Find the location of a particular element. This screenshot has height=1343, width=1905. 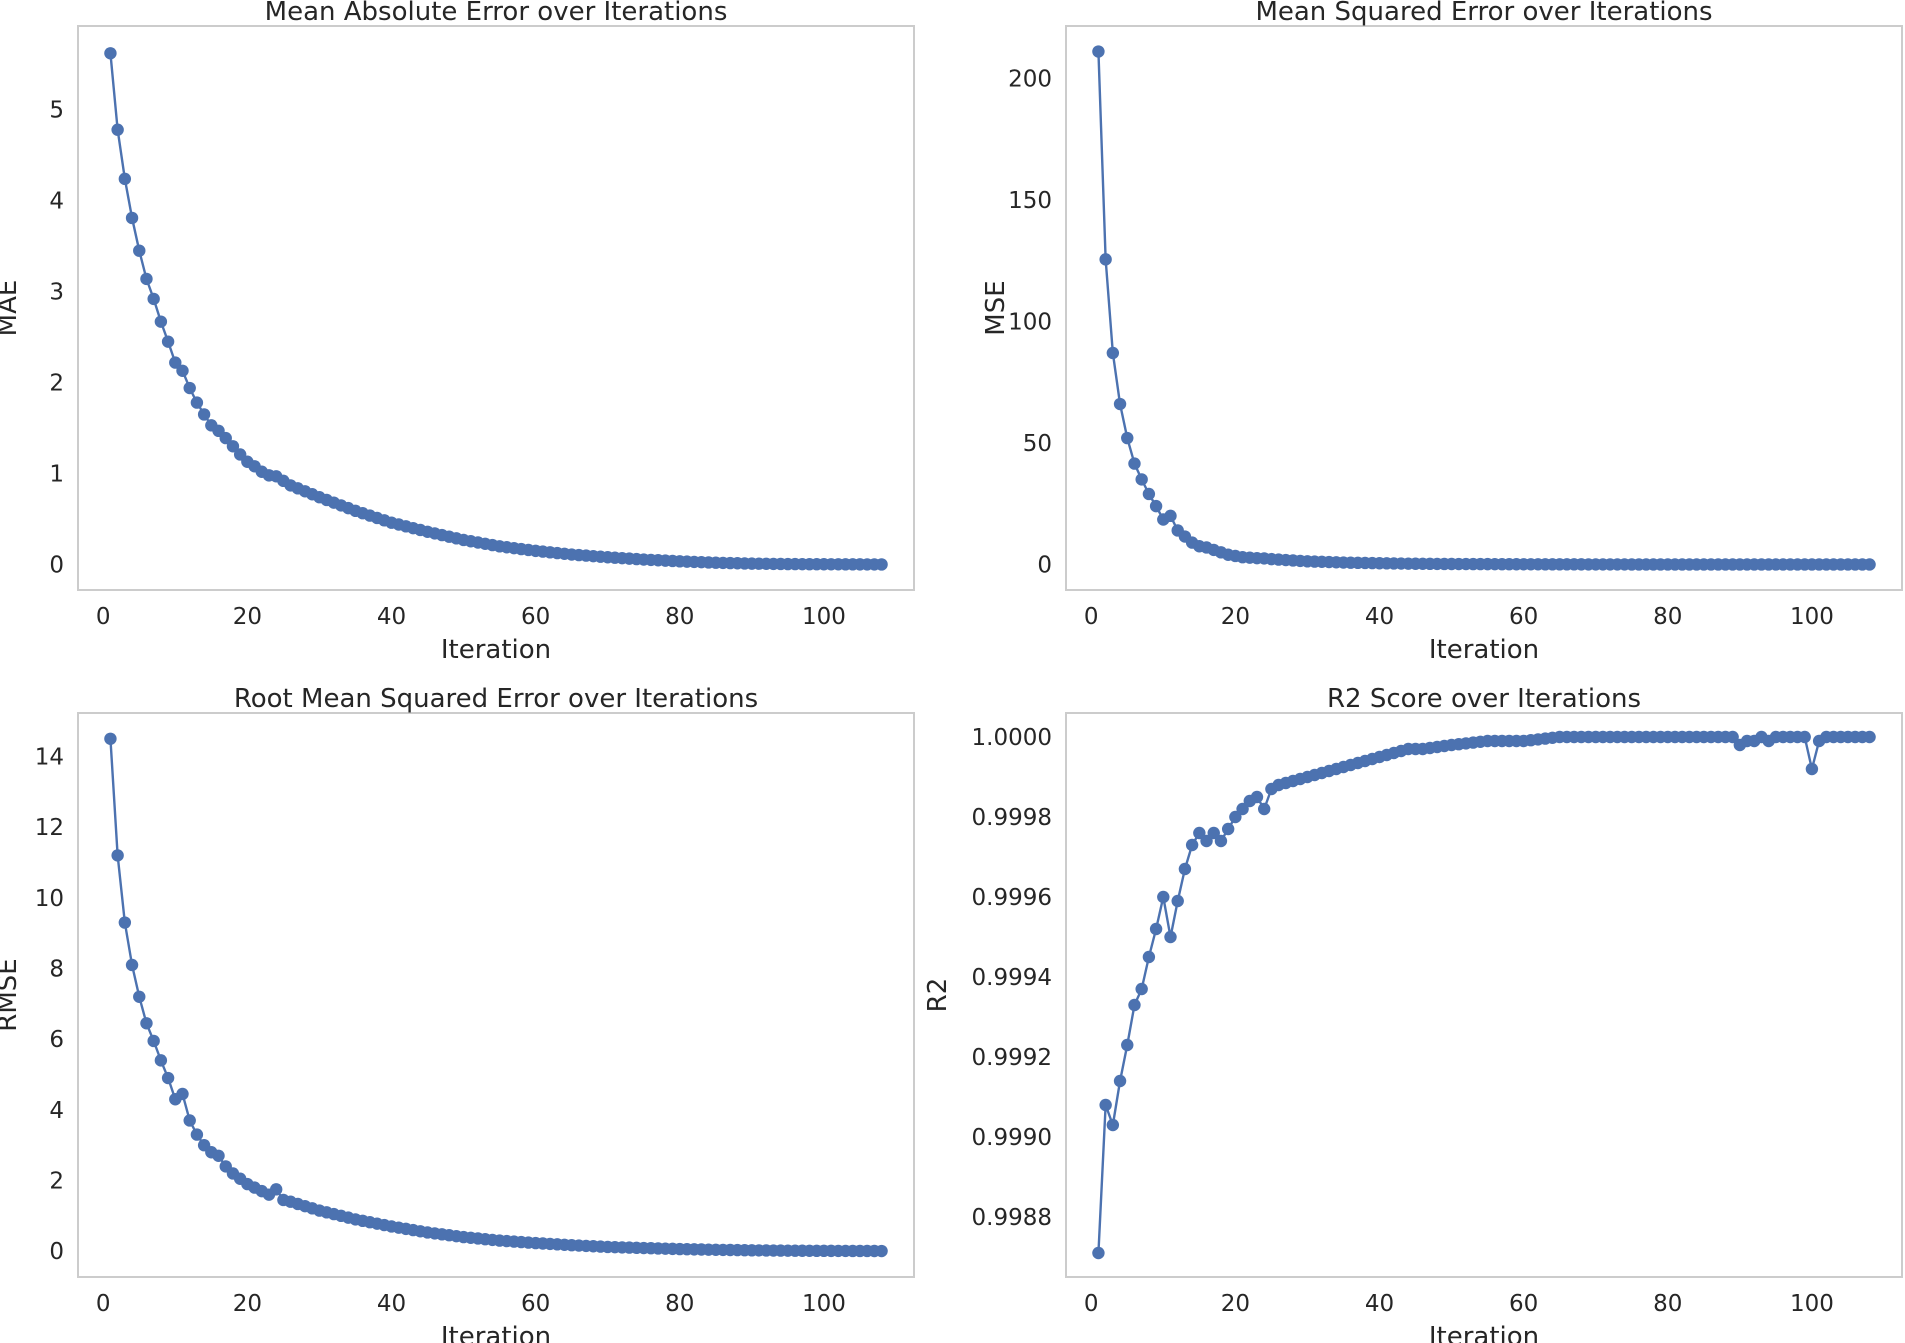

y-tick-label: 0.9990 is located at coordinates (1012, 1138).